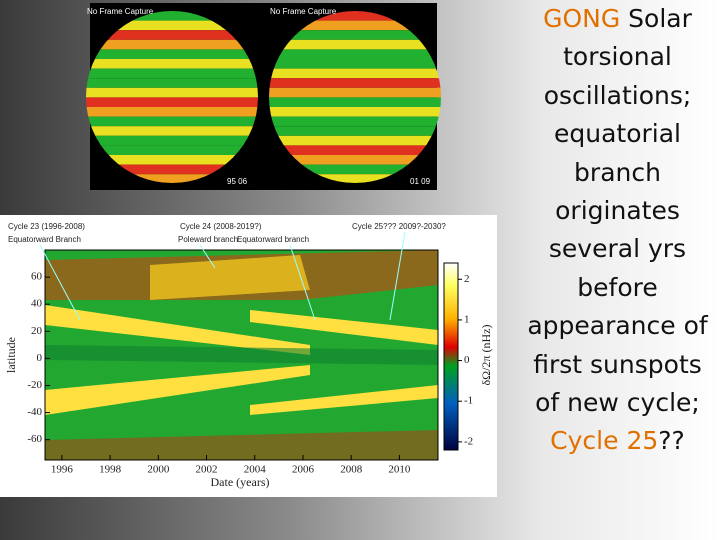 The width and height of the screenshot is (720, 540). I want to click on x-axis-label: Date (years), so click(240, 482).